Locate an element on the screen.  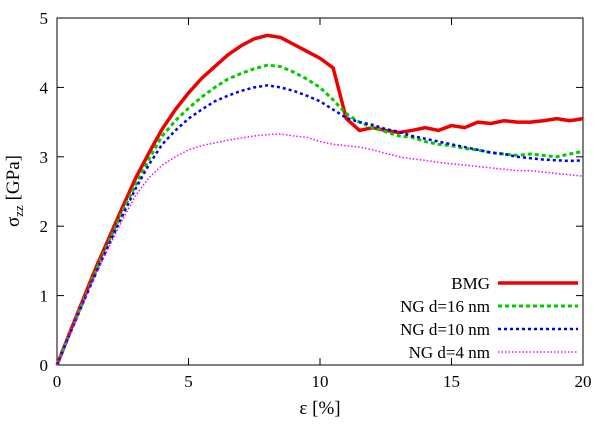
y-tick-label: 0 is located at coordinates (44, 365).